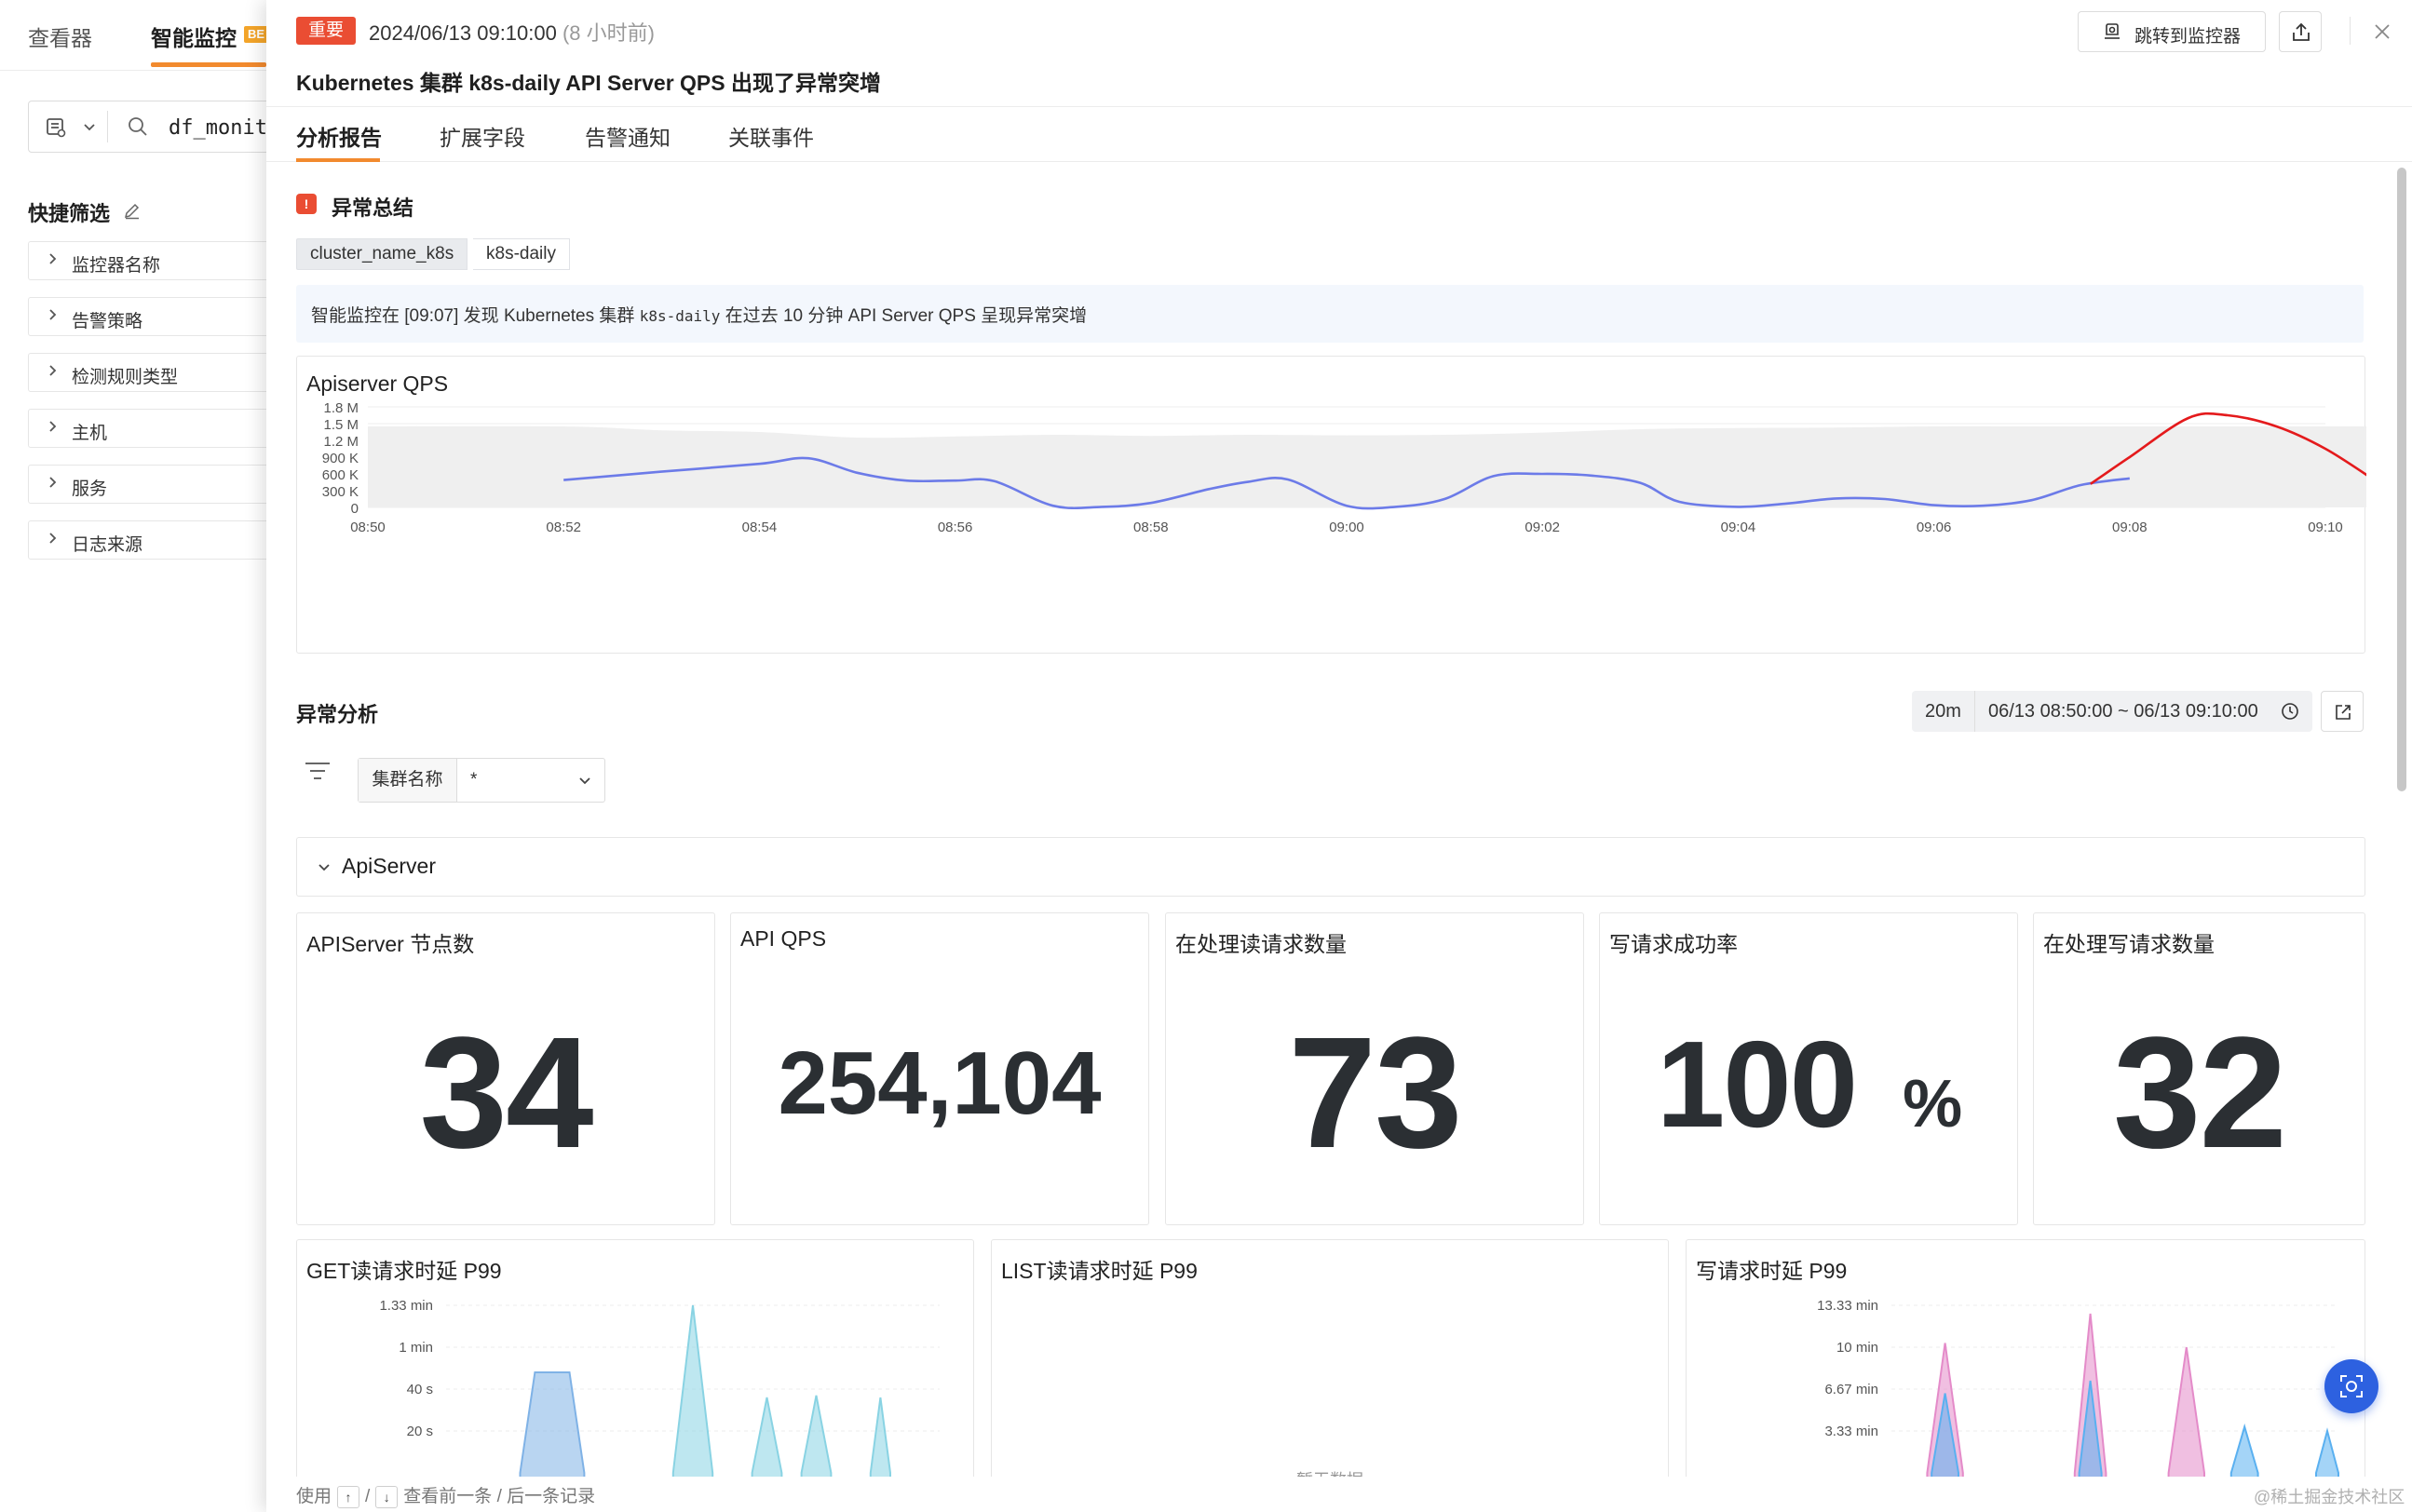 The image size is (2412, 1512). What do you see at coordinates (339, 138) in the screenshot?
I see `tab-analysis-report: 分析报告` at bounding box center [339, 138].